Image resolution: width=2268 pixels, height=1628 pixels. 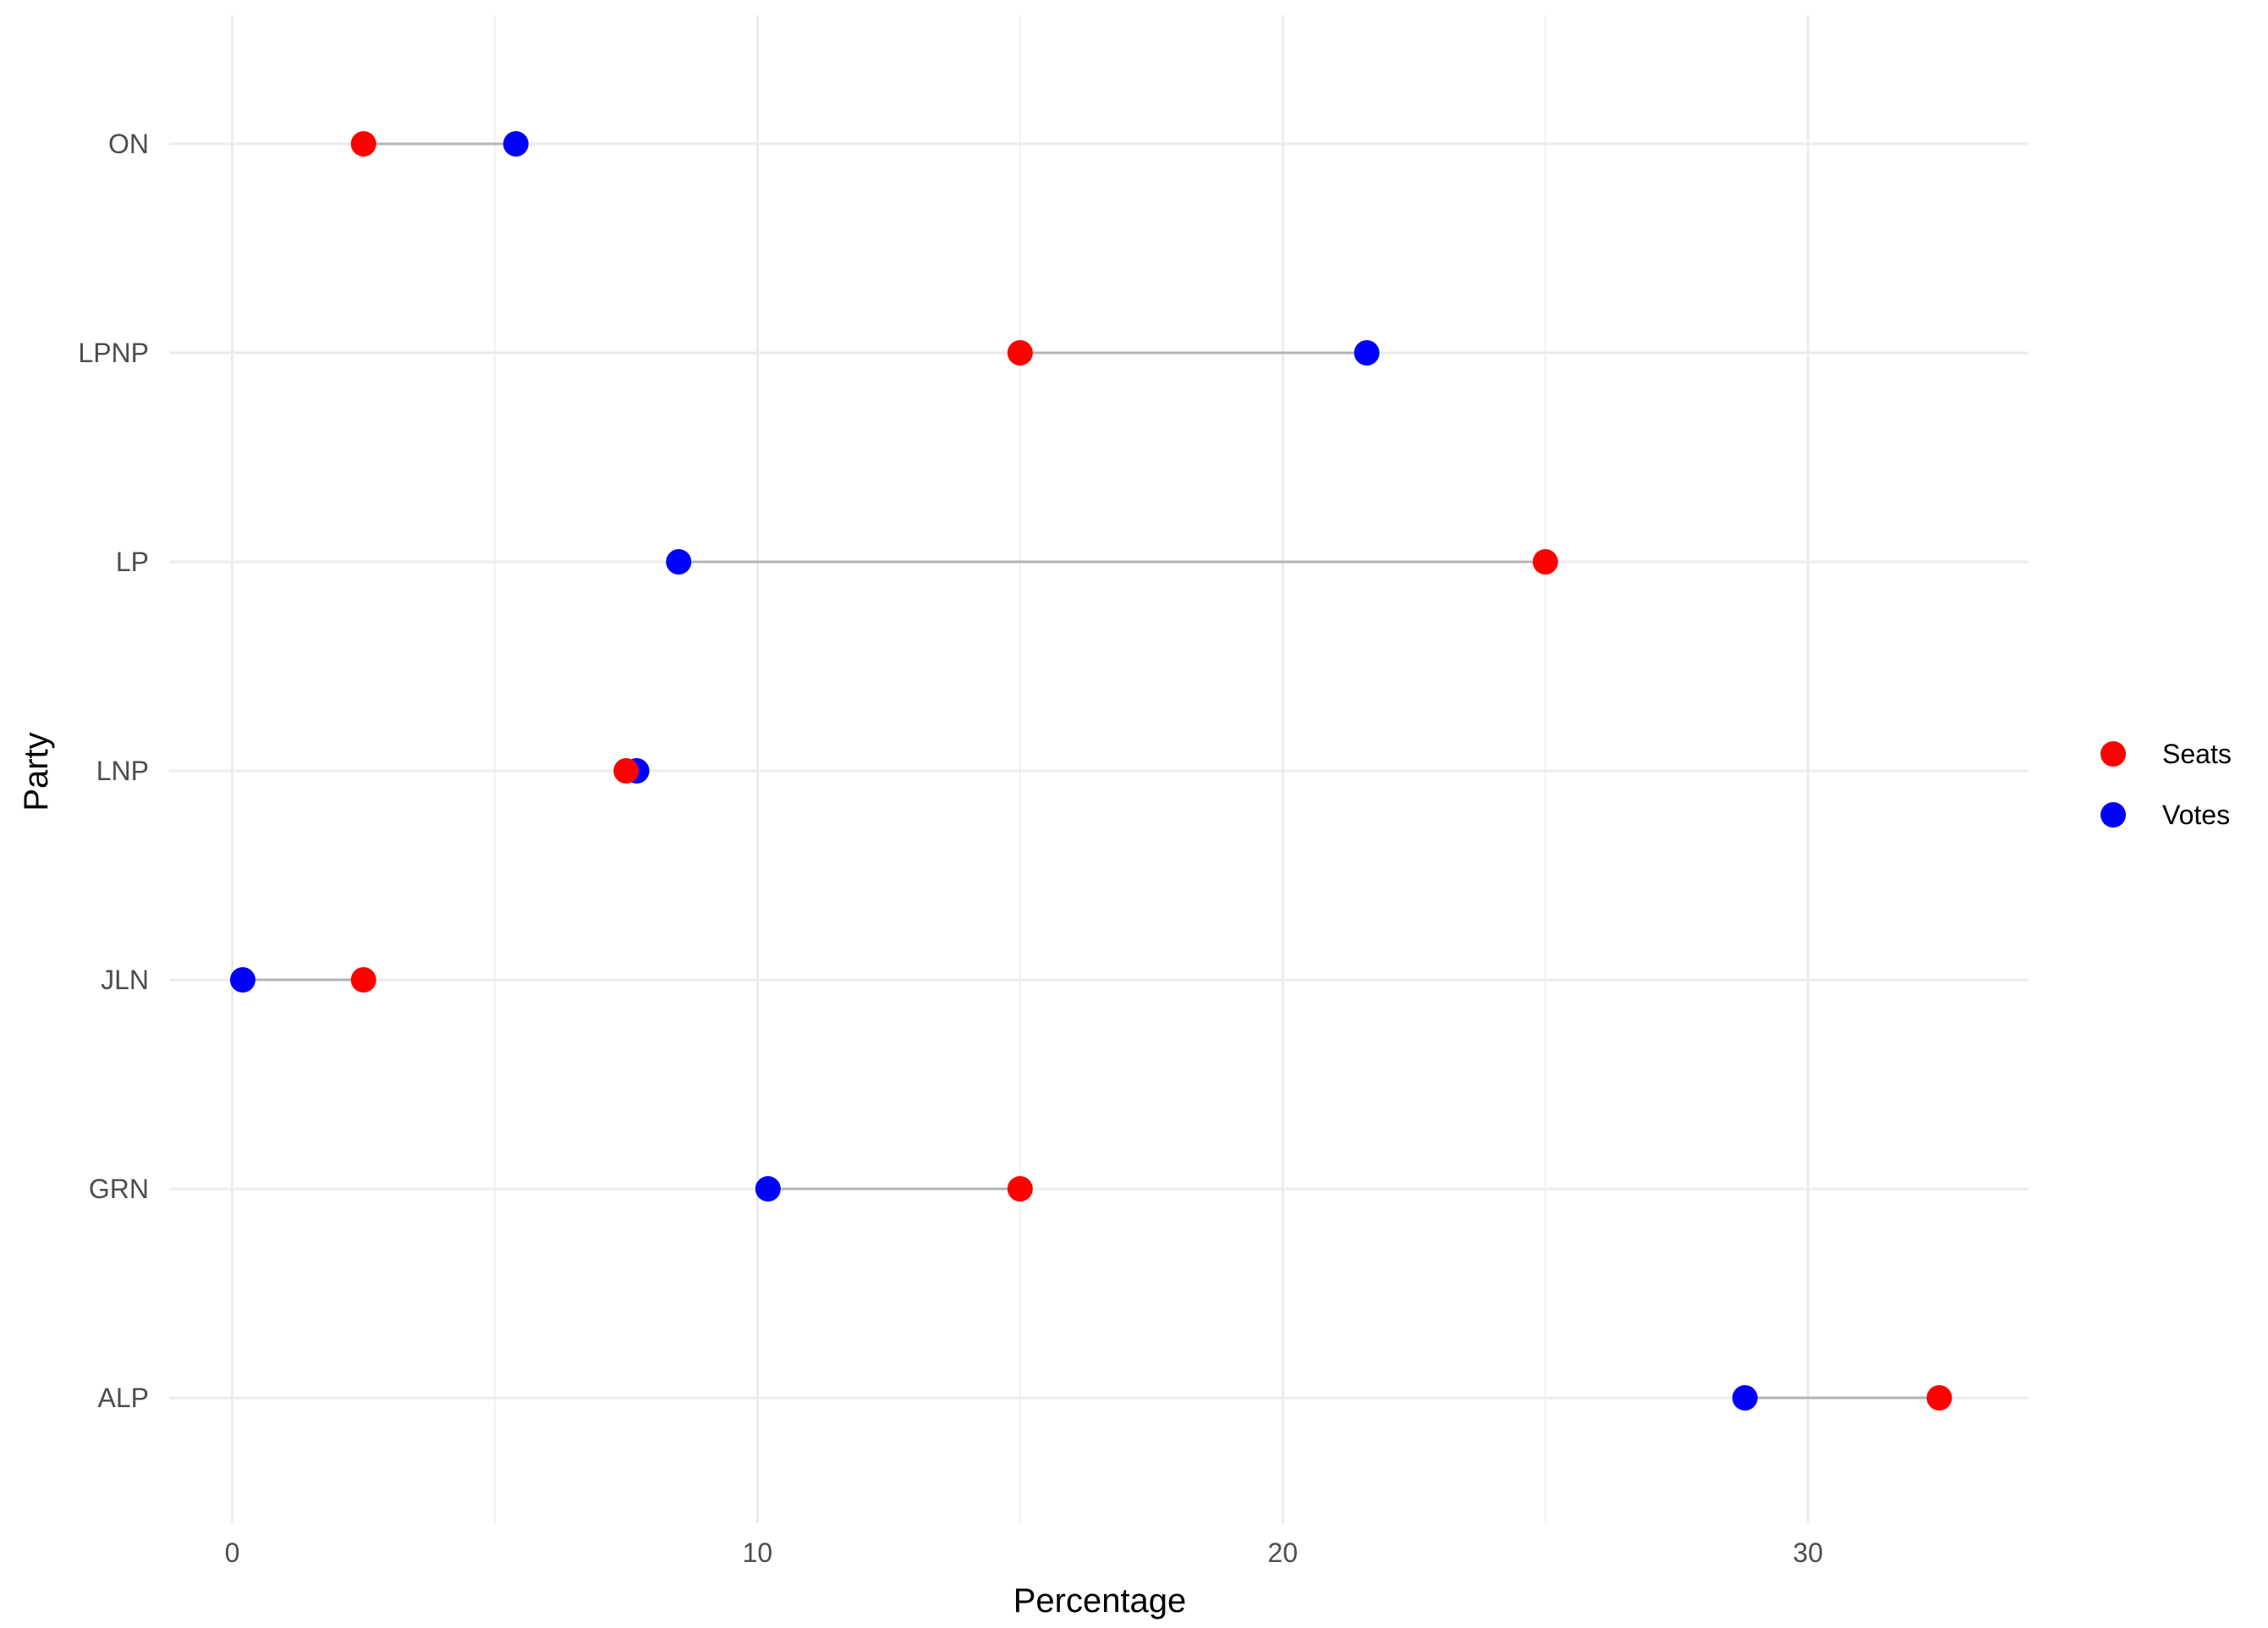 I want to click on y-tick-label: LNP, so click(x=122, y=771).